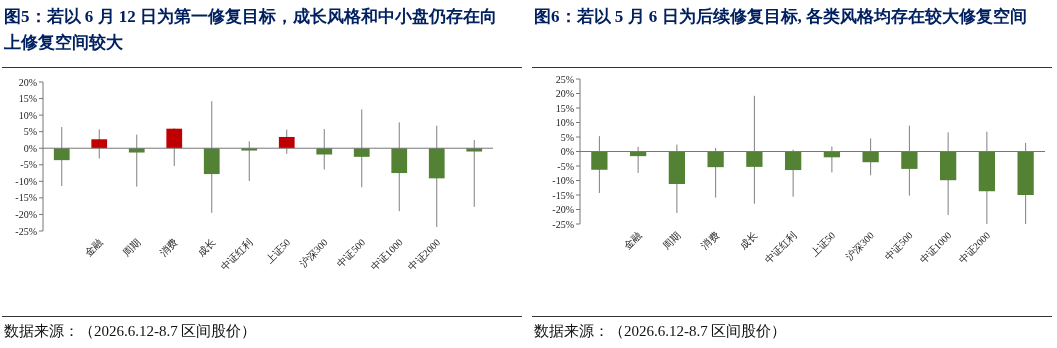 This screenshot has height=348, width=1057. What do you see at coordinates (251, 30) in the screenshot?
I see `chart-title: 图5：若以 6 月 12 日为第一修复目标，成长风格和中小盘仍存在向上修复空间较大` at bounding box center [251, 30].